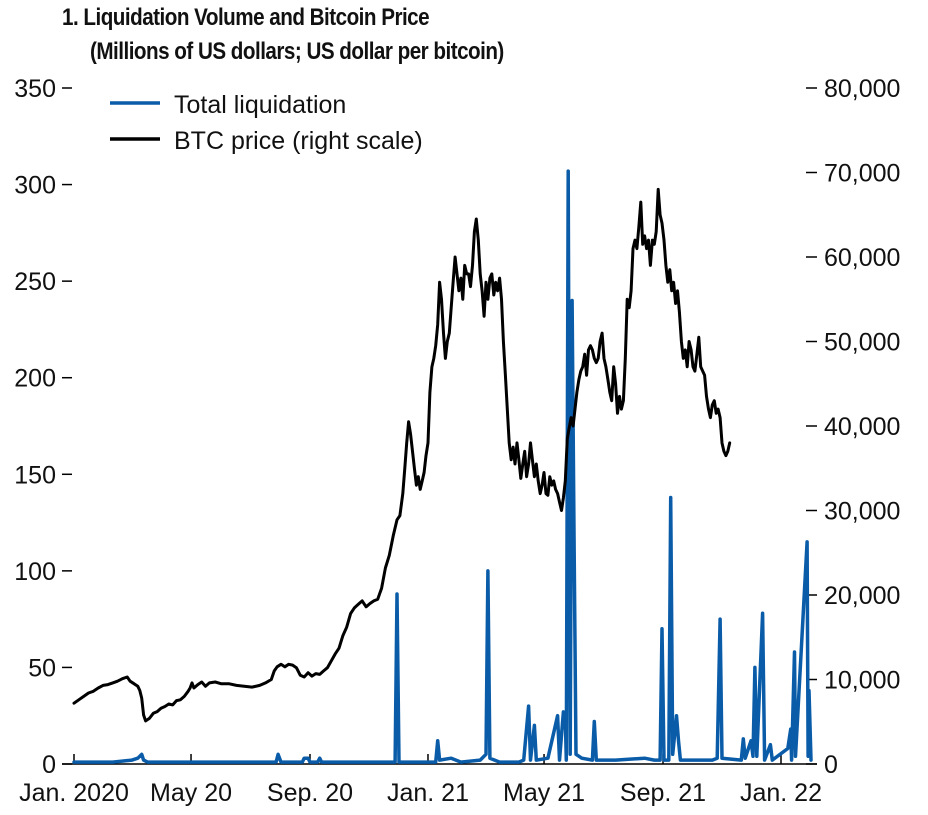 This screenshot has width=928, height=815. What do you see at coordinates (191, 793) in the screenshot?
I see `x-tick-label: May 20` at bounding box center [191, 793].